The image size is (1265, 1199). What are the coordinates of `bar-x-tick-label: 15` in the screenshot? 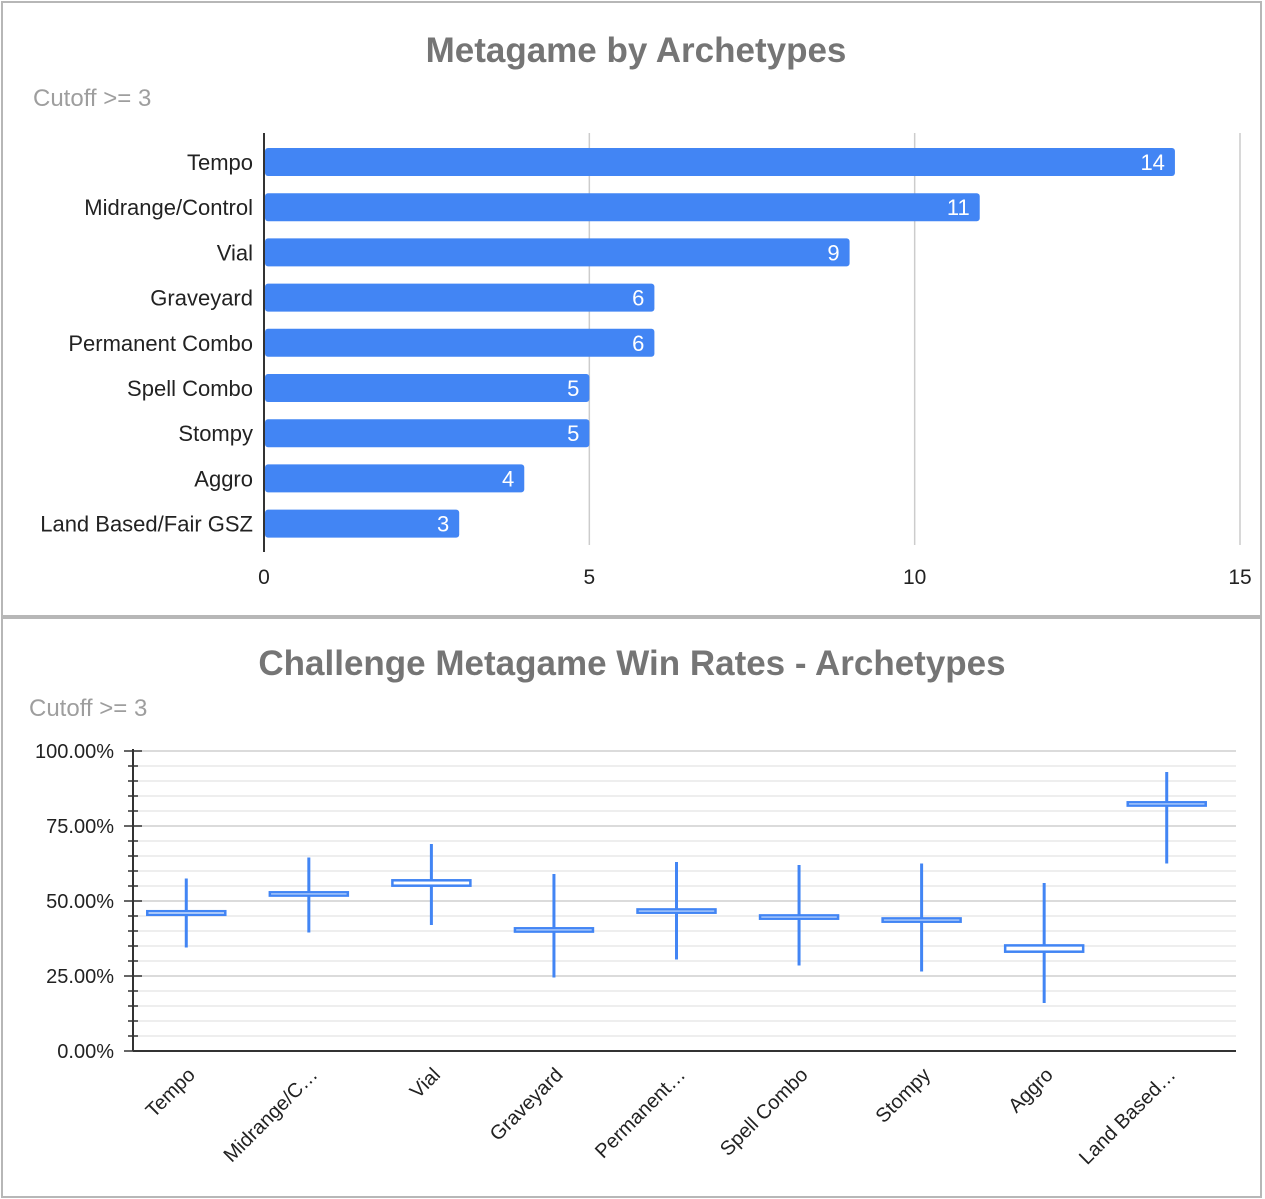 It's located at (1239, 577).